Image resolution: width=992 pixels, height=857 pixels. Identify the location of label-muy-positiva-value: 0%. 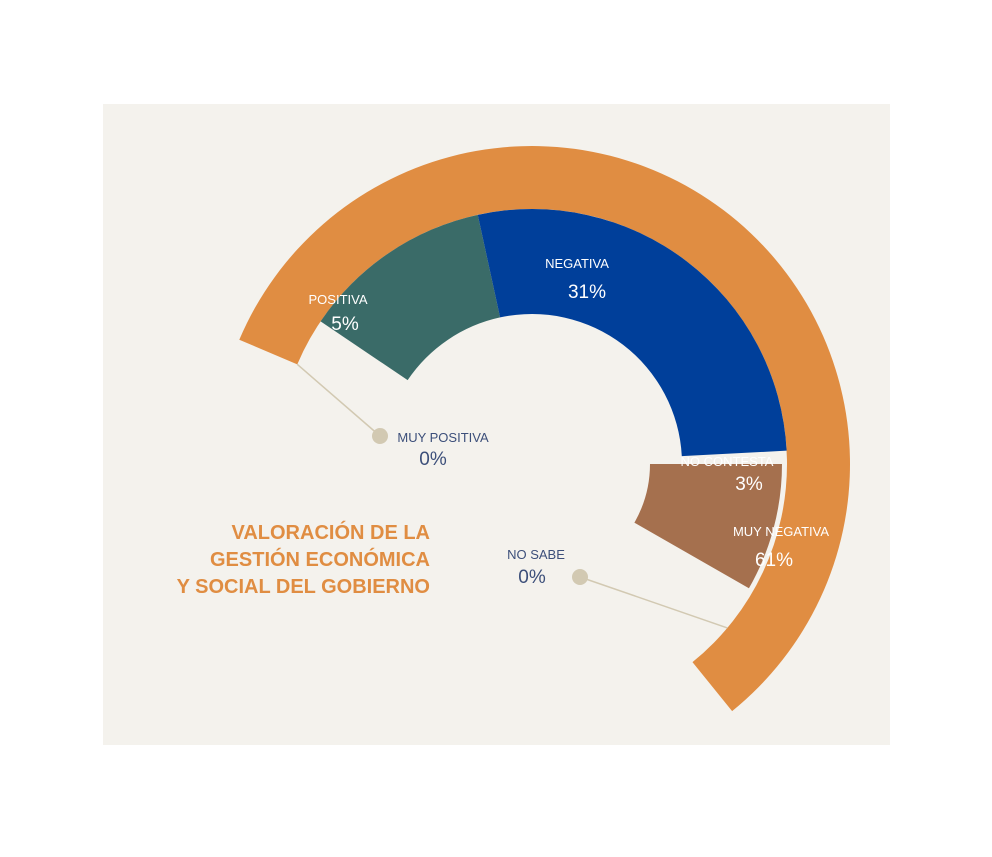
(433, 459).